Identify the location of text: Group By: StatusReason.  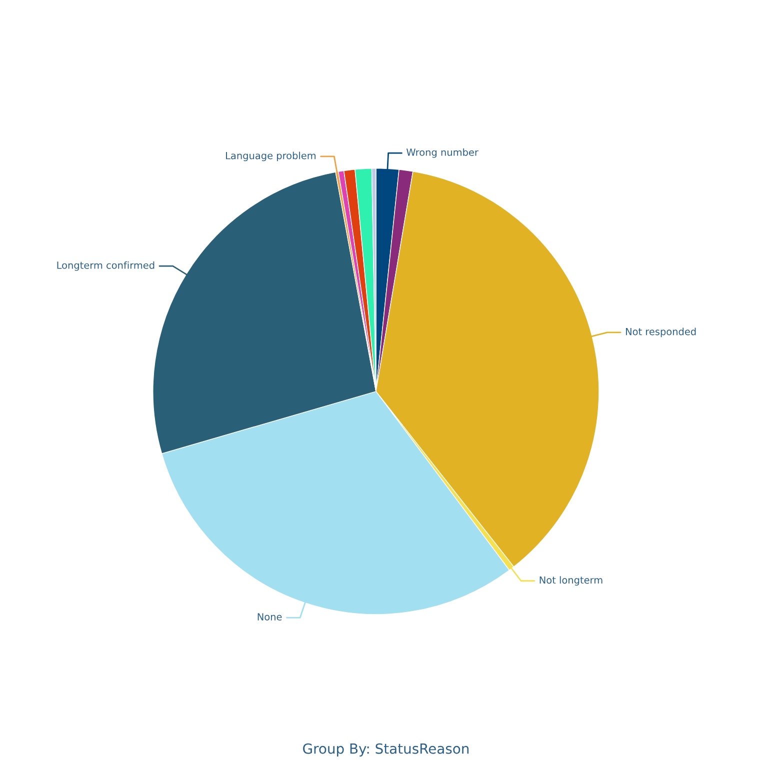
(386, 750).